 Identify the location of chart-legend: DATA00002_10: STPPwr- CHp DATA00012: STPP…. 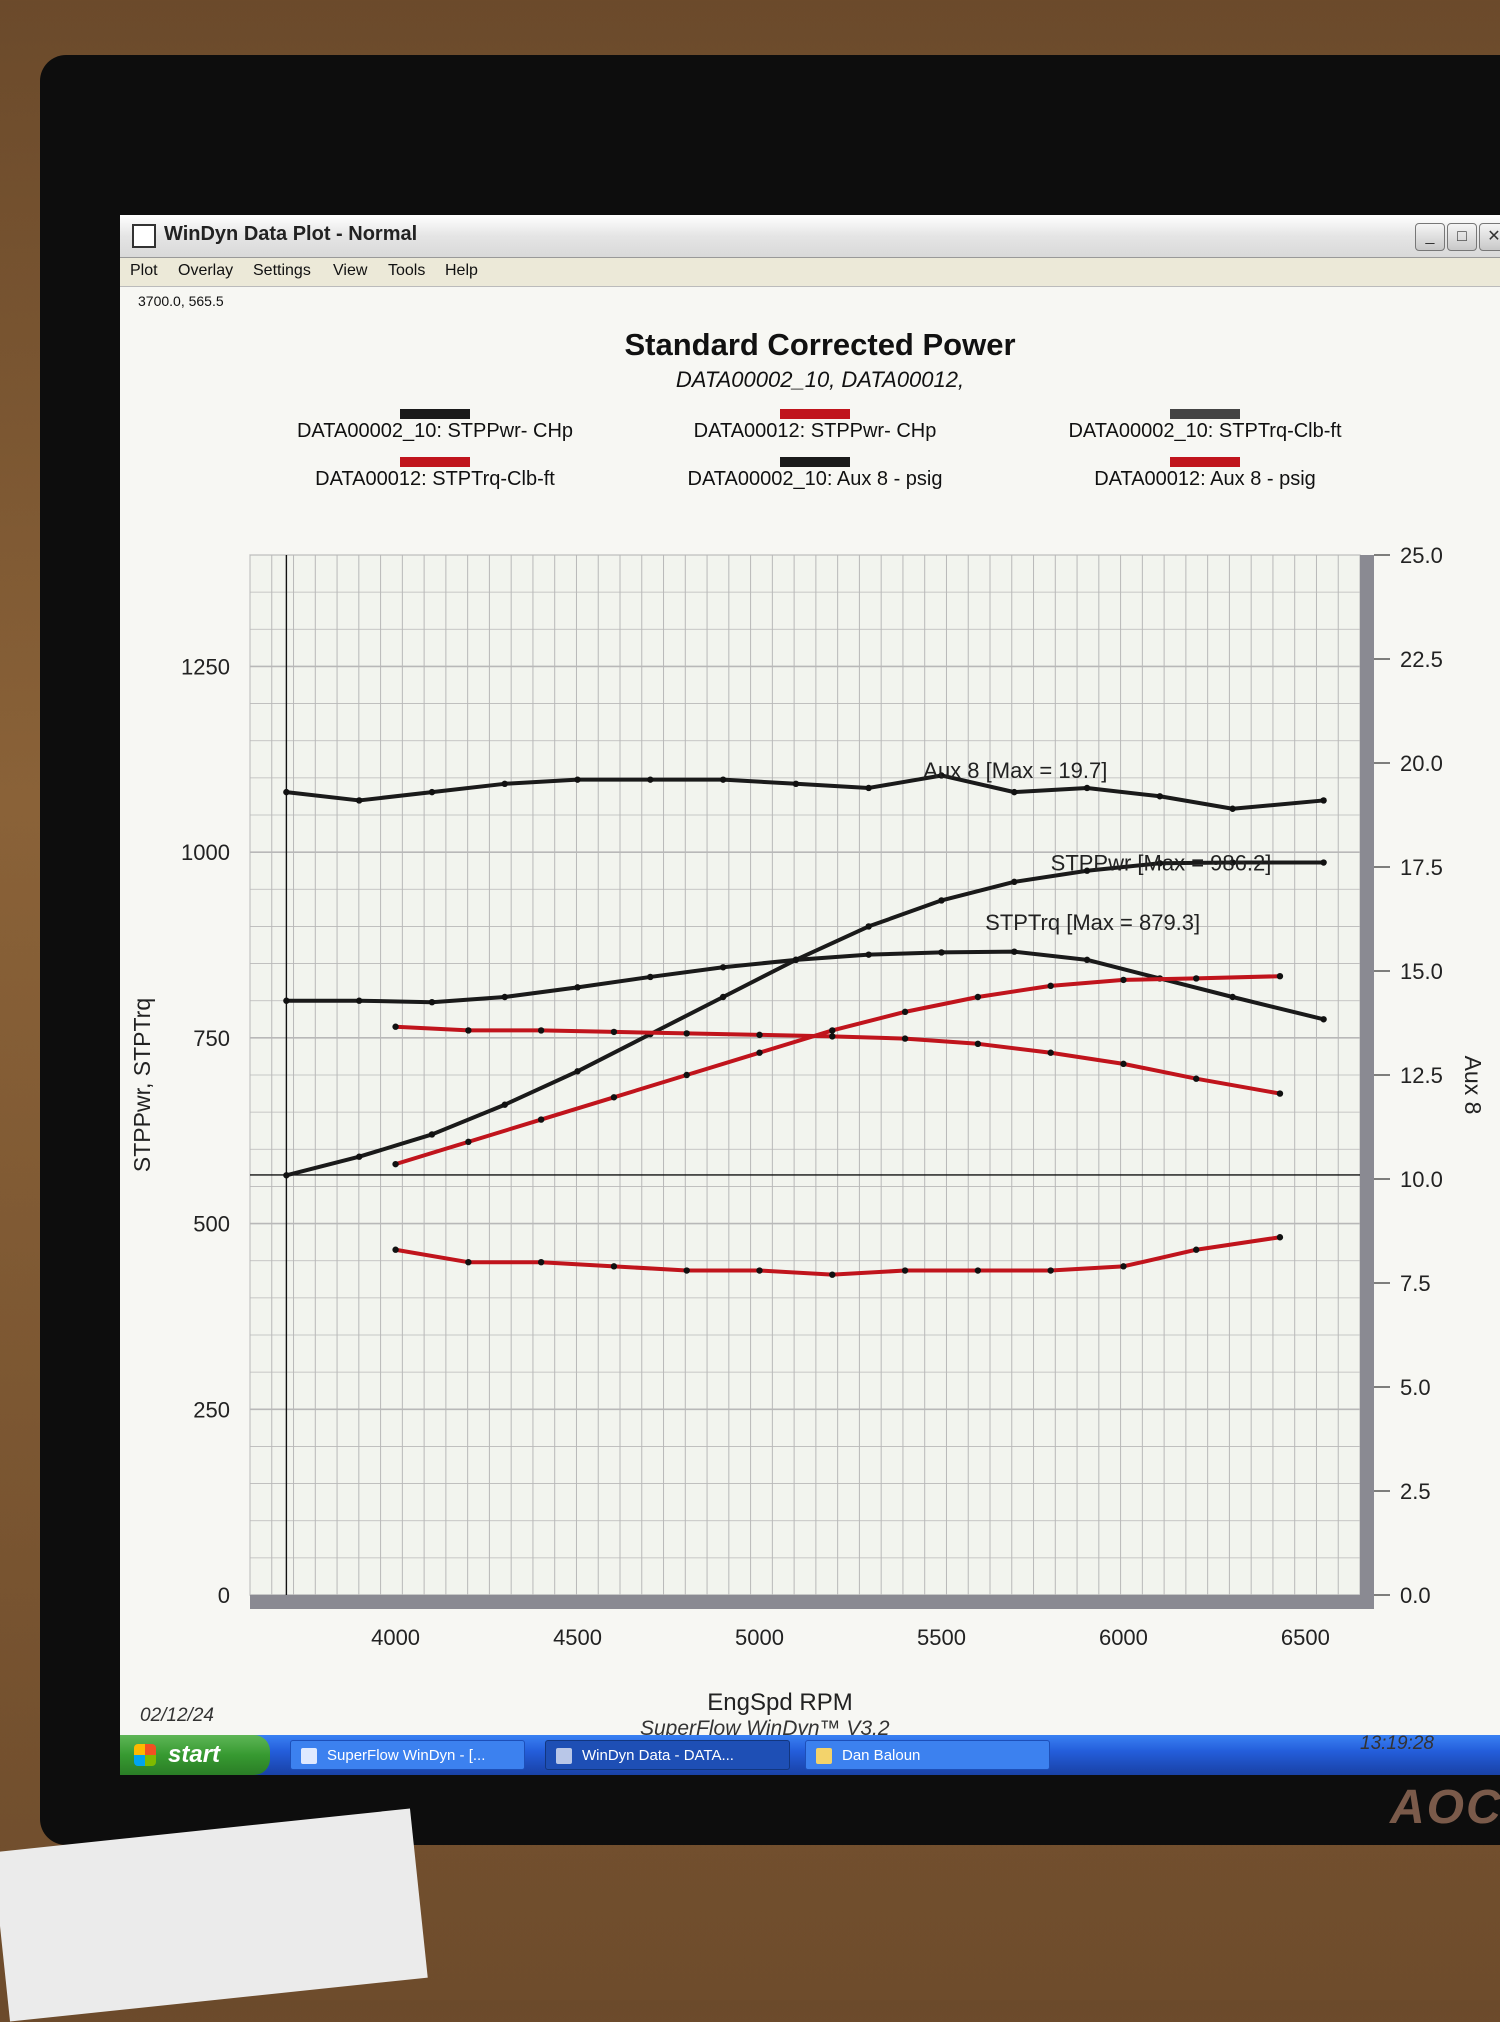
(819, 449).